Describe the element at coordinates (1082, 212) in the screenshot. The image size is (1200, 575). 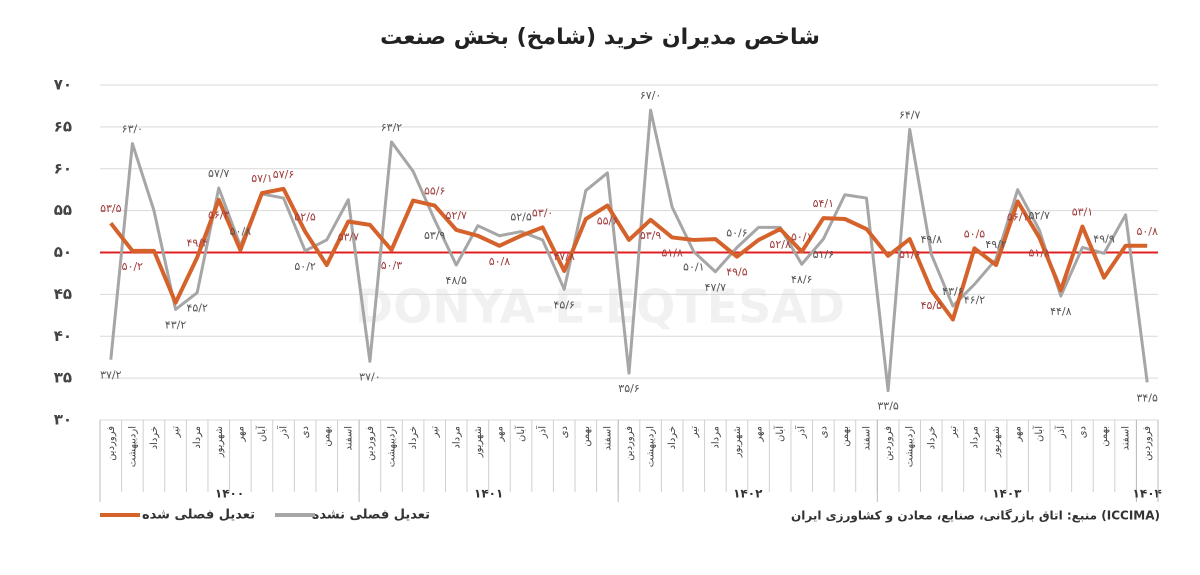
I see `data-label: ۵۳/۱` at that location.